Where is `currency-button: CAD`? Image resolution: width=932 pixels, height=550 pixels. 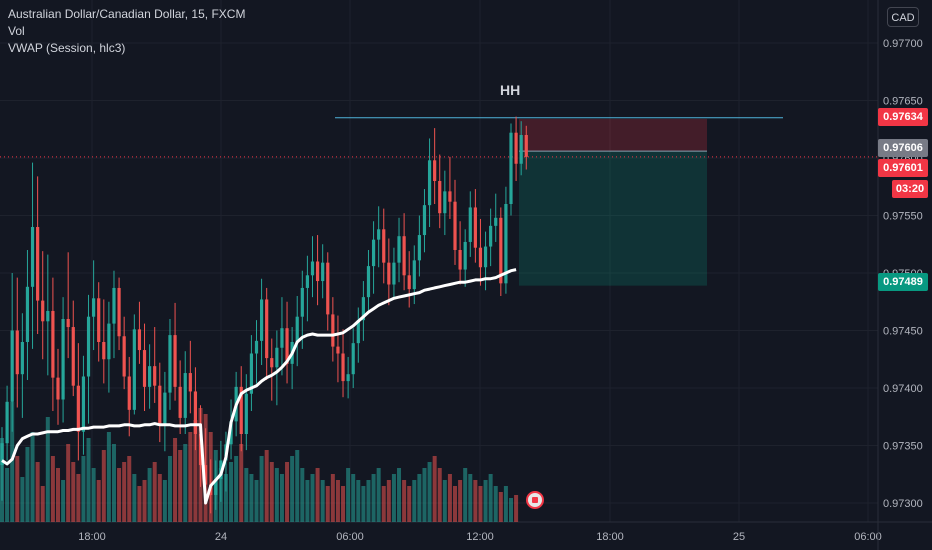 currency-button: CAD is located at coordinates (903, 17).